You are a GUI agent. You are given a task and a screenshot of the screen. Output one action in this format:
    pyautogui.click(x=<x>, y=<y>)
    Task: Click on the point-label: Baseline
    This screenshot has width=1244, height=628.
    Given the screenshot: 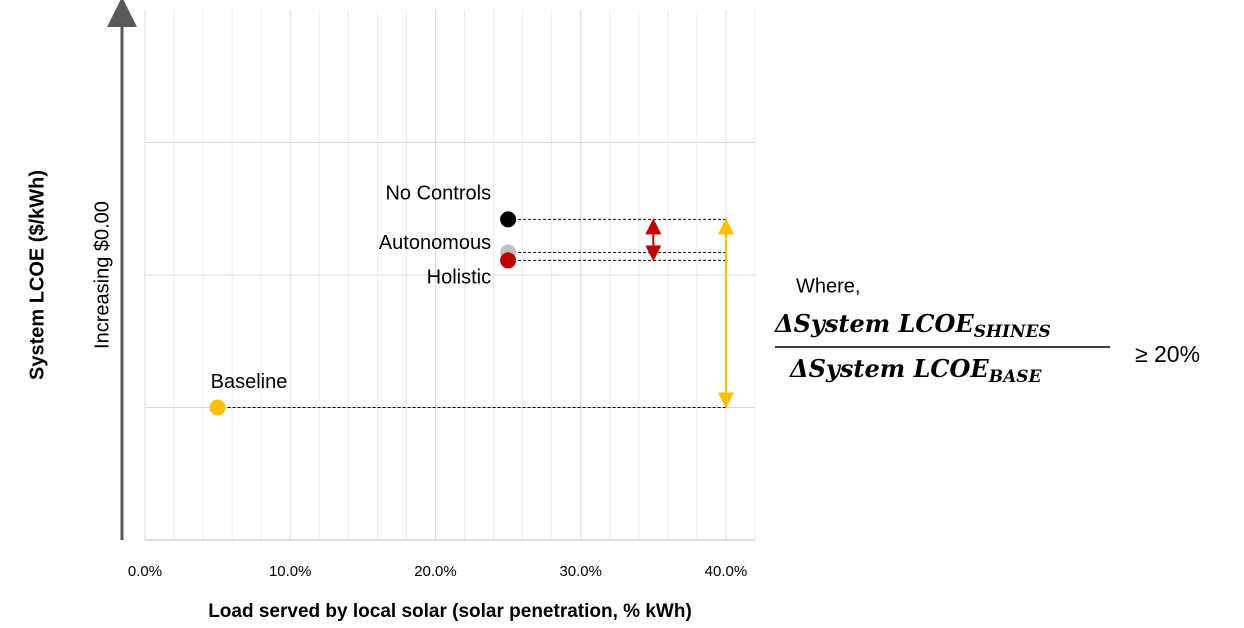 What is the action you would take?
    pyautogui.click(x=249, y=382)
    